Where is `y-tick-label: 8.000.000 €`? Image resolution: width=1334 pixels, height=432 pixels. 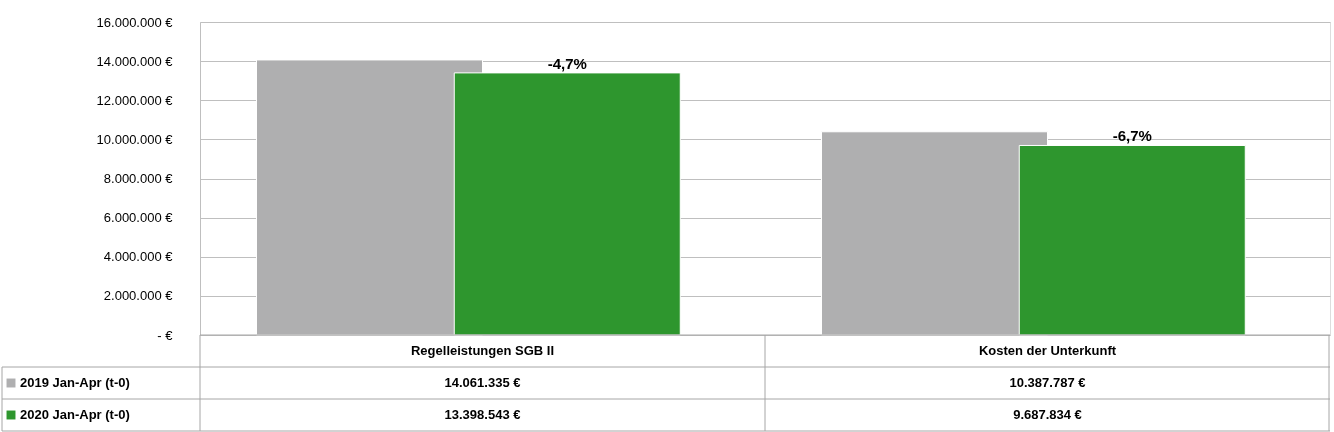
y-tick-label: 8.000.000 € is located at coordinates (138, 178).